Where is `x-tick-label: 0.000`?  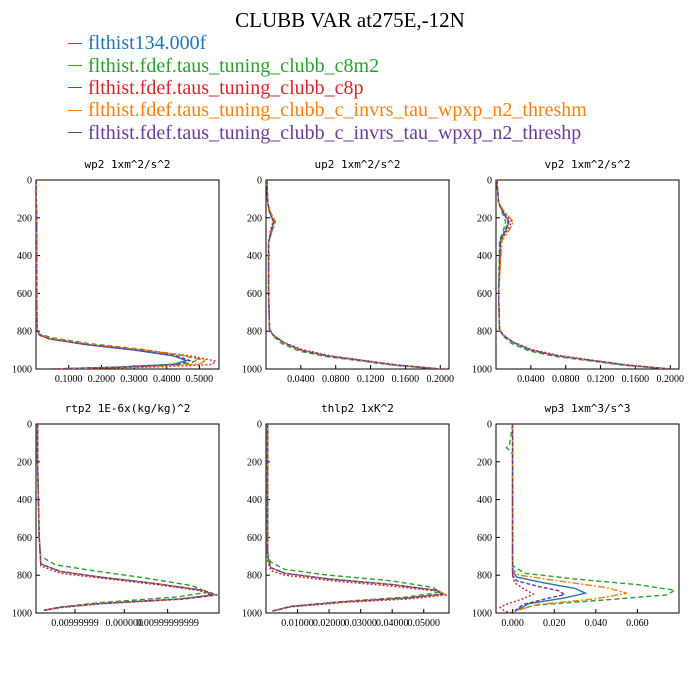
x-tick-label: 0.000 is located at coordinates (512, 623).